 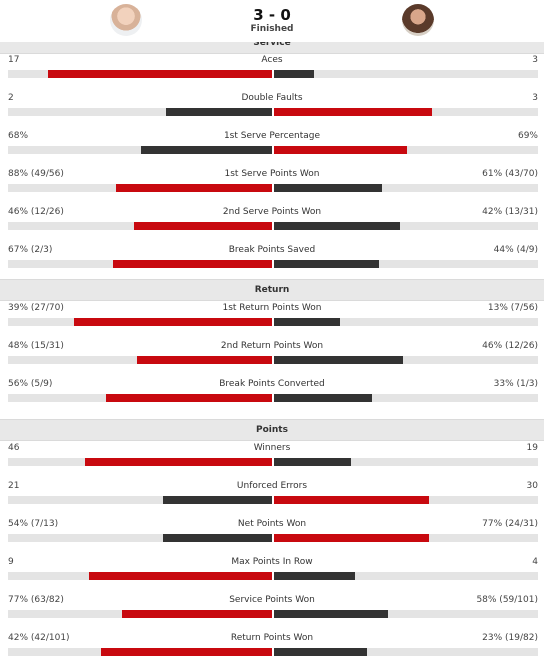 I want to click on stat-name: Break Points Saved, so click(x=272, y=250).